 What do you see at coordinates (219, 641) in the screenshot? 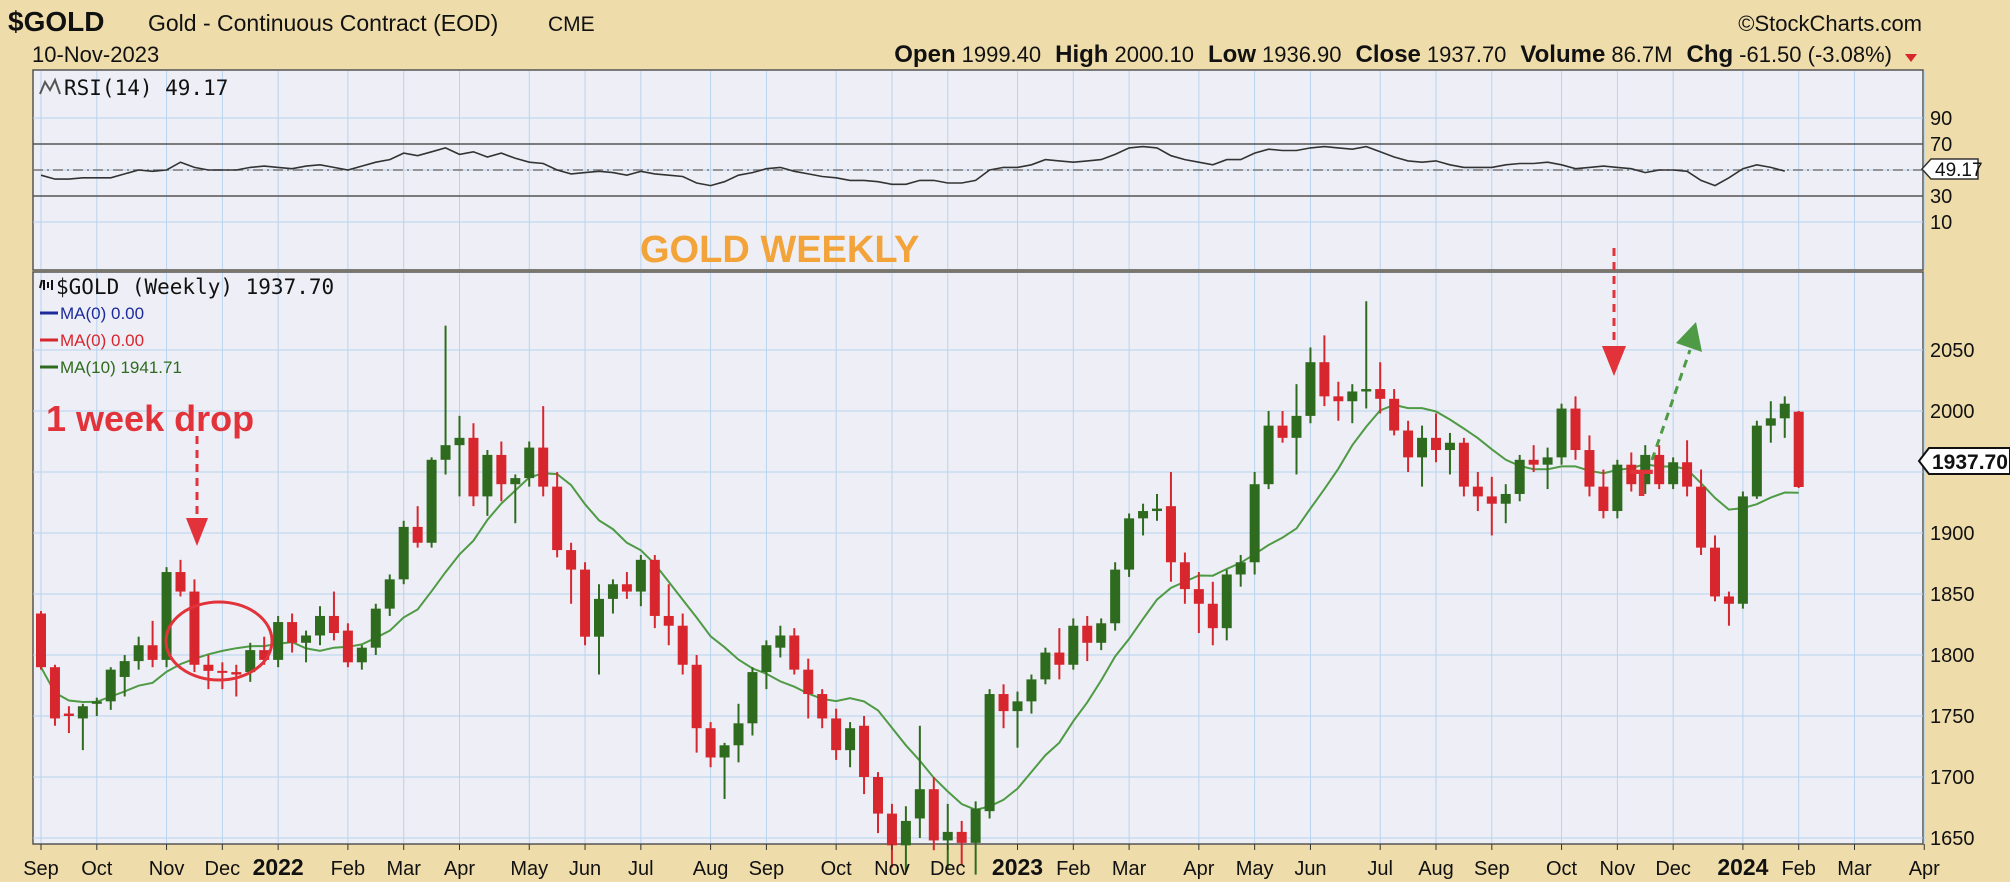
I see `drop-circle` at bounding box center [219, 641].